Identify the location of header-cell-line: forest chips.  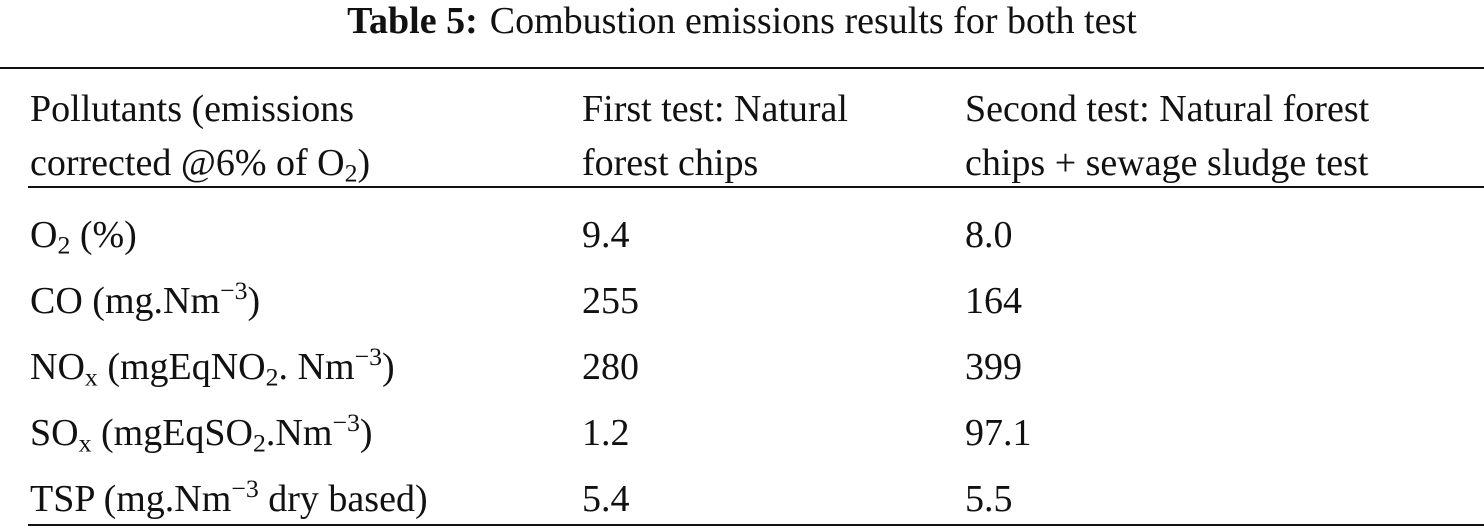
(670, 163).